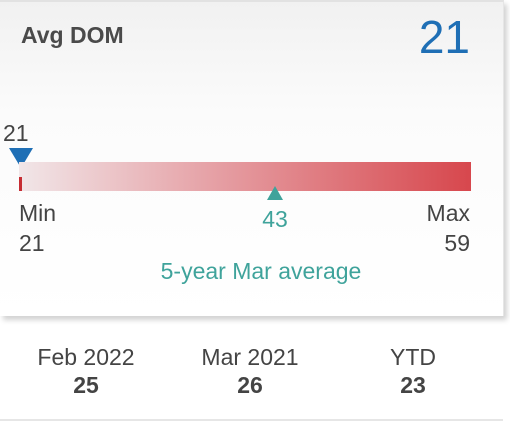  Describe the element at coordinates (86, 385) in the screenshot. I see `stat-value: 25` at that location.